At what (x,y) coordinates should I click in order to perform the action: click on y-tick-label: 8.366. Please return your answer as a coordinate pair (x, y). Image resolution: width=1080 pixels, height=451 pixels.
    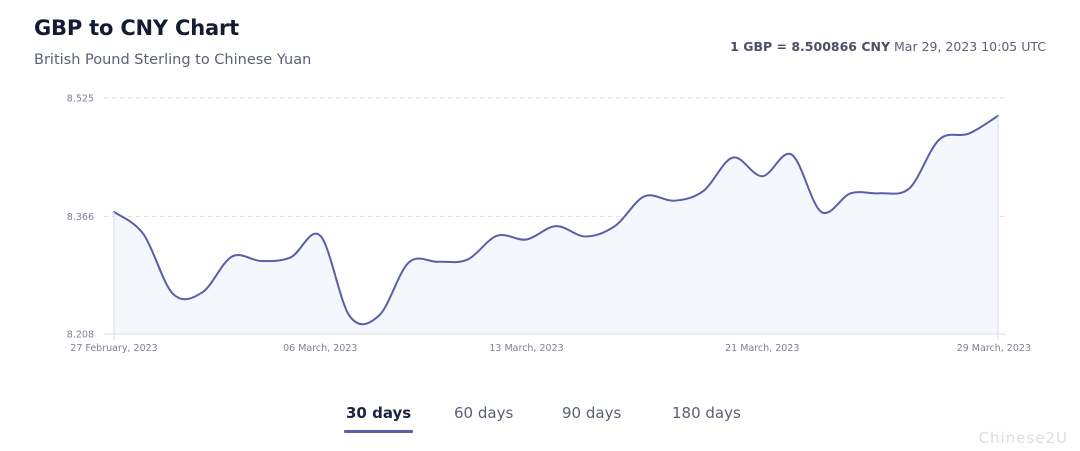
    Looking at the image, I should click on (80, 217).